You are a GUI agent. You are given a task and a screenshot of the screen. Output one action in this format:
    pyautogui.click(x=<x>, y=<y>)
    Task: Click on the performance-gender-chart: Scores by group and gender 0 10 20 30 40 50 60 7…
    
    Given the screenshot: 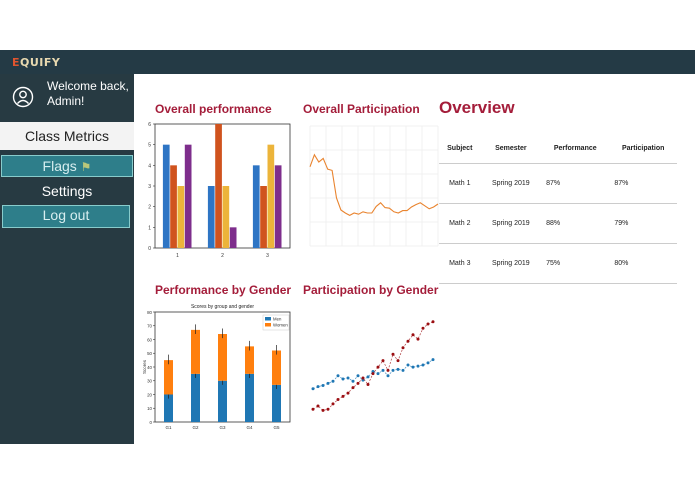 What is the action you would take?
    pyautogui.click(x=216, y=367)
    